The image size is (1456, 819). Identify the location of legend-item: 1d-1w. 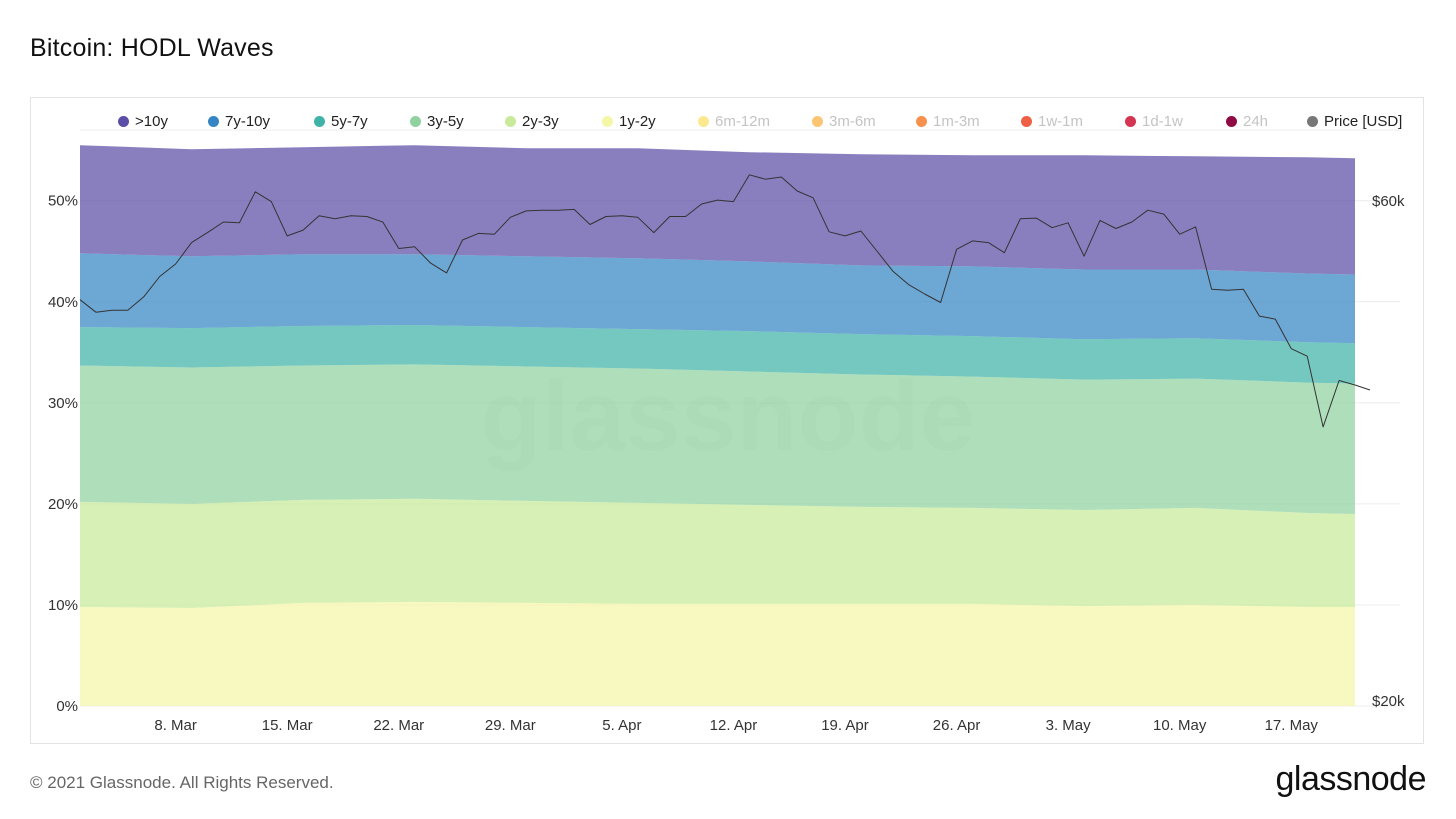
(1154, 121).